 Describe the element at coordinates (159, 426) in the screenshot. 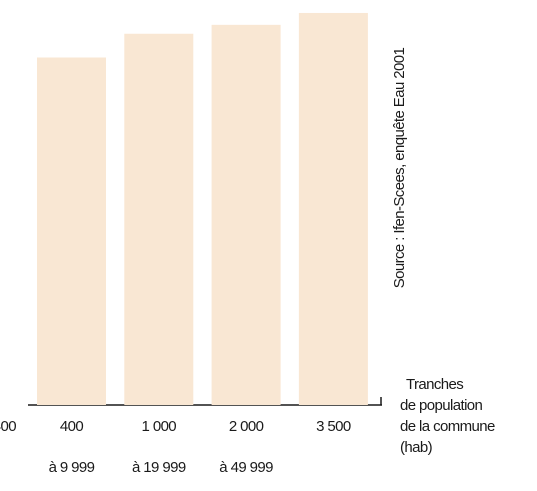

I see `x-tick-label: 1 000` at that location.